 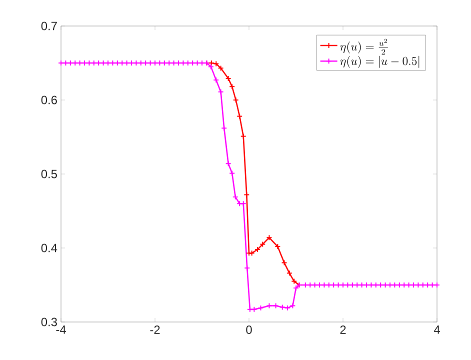 I want to click on legend-label: $\eta(u) = |u - 0.5|$, so click(x=380, y=62).